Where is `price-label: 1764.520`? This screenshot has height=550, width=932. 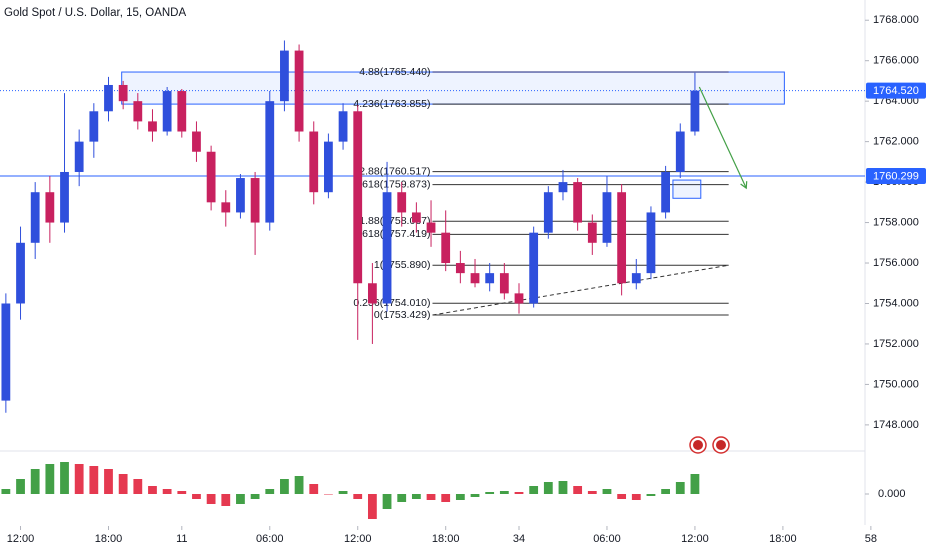
price-label: 1764.520 is located at coordinates (896, 91).